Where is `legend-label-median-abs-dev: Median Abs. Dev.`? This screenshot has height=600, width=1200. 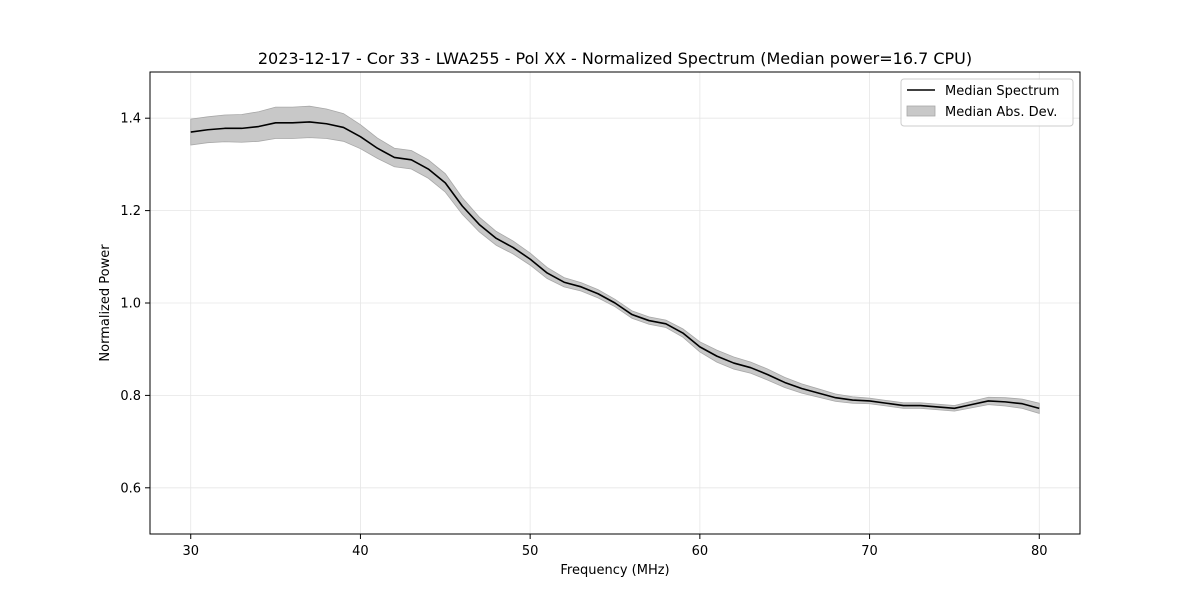 legend-label-median-abs-dev: Median Abs. Dev. is located at coordinates (1001, 112).